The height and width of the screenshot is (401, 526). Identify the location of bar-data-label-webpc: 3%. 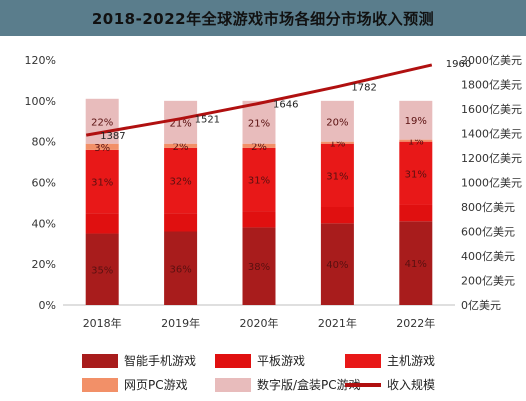
(102, 148).